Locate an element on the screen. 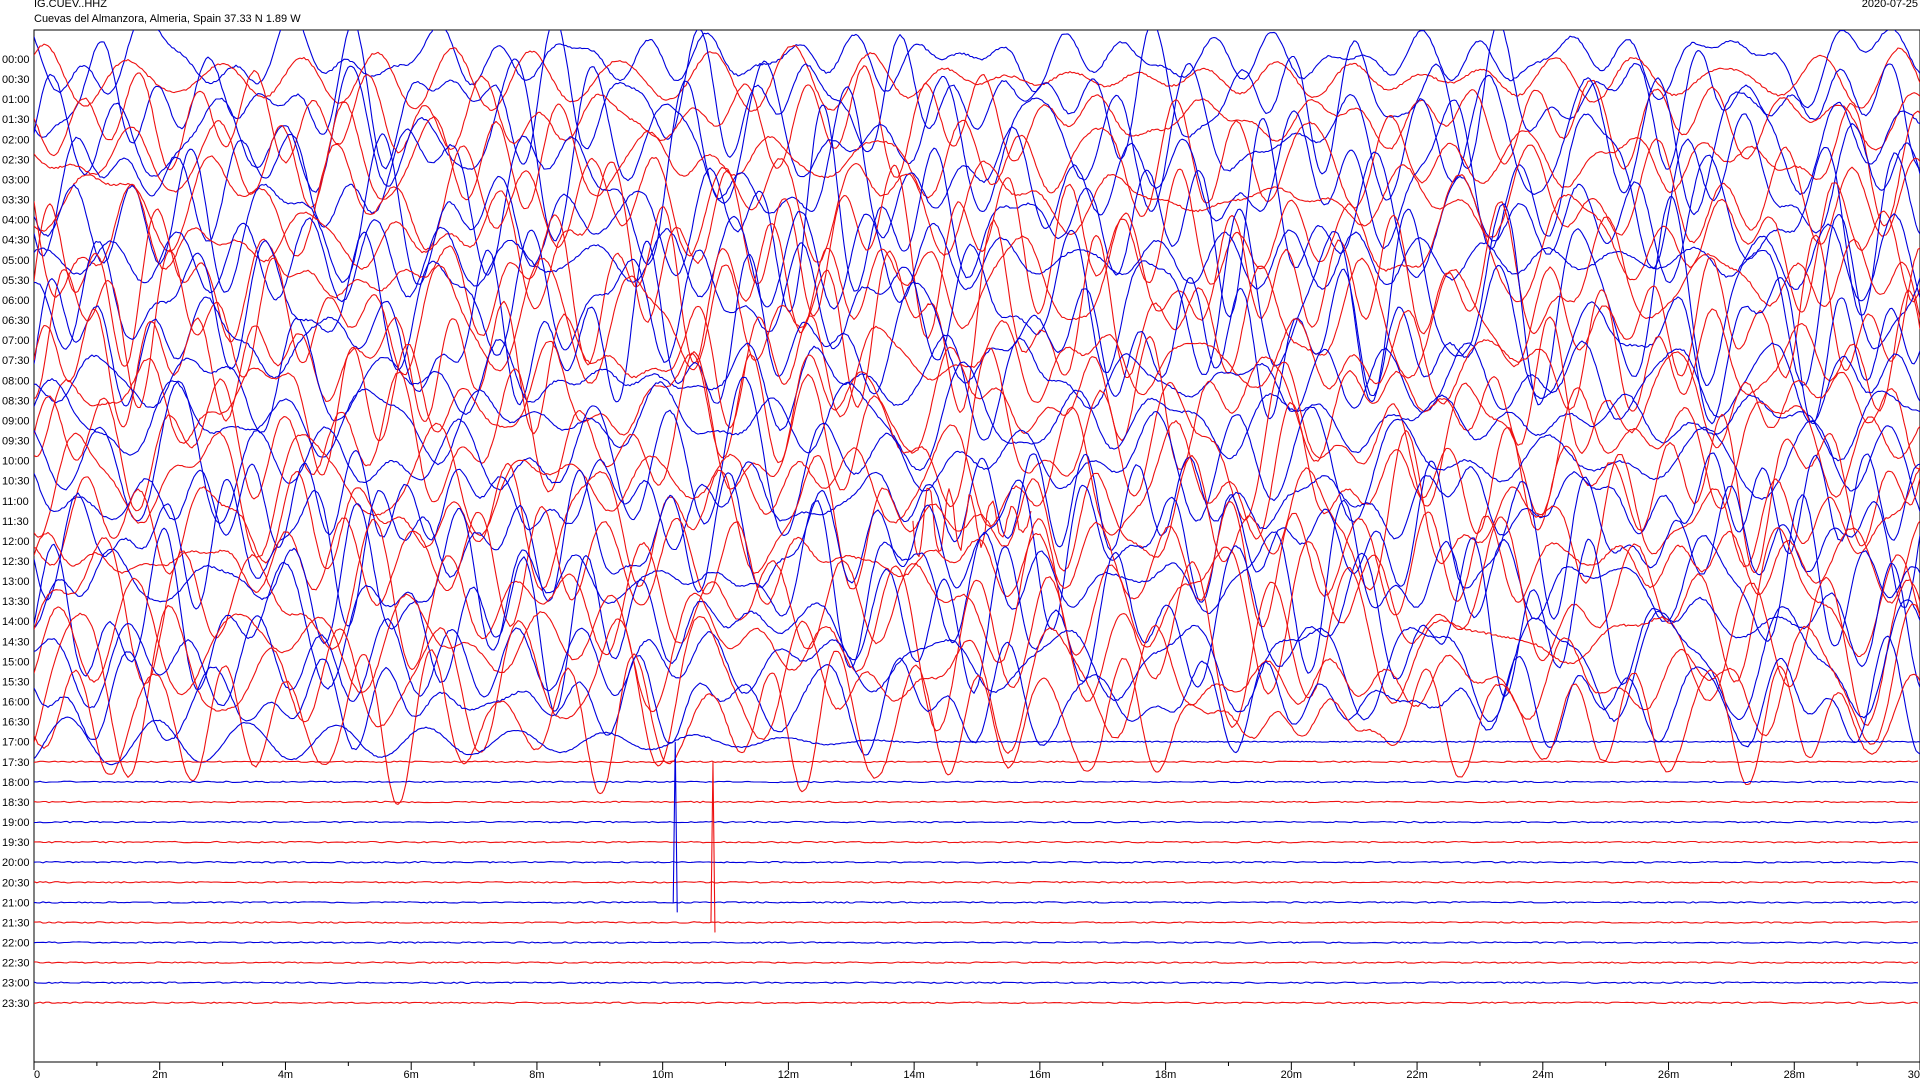 This screenshot has height=1080, width=1920. row-time-label: 13:00 is located at coordinates (16, 582).